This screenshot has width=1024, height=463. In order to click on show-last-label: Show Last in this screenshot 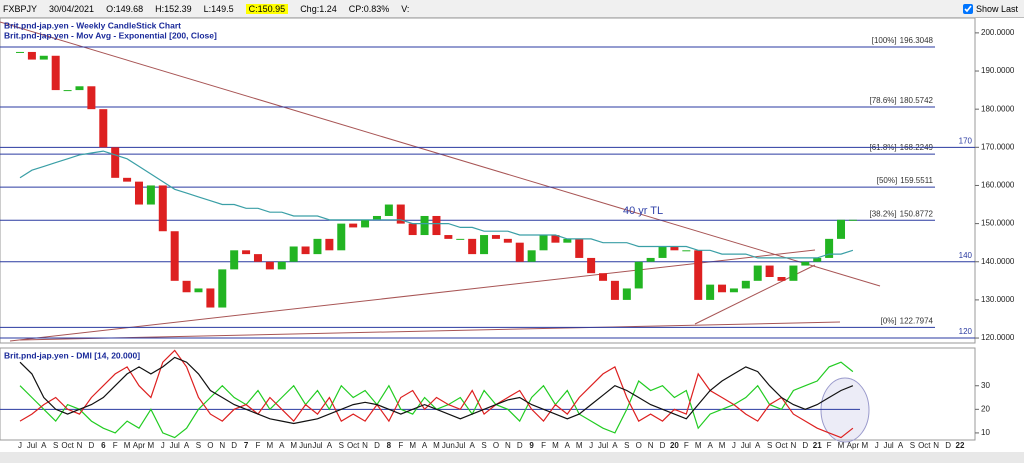, I will do `click(996, 8)`.